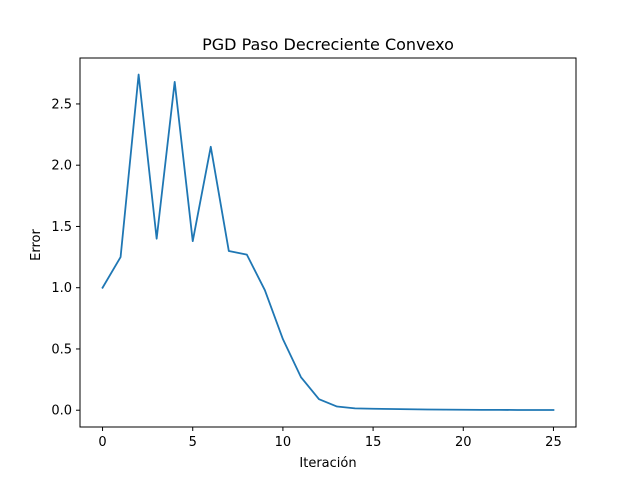  I want to click on x-axis-label: Iteración, so click(327, 463).